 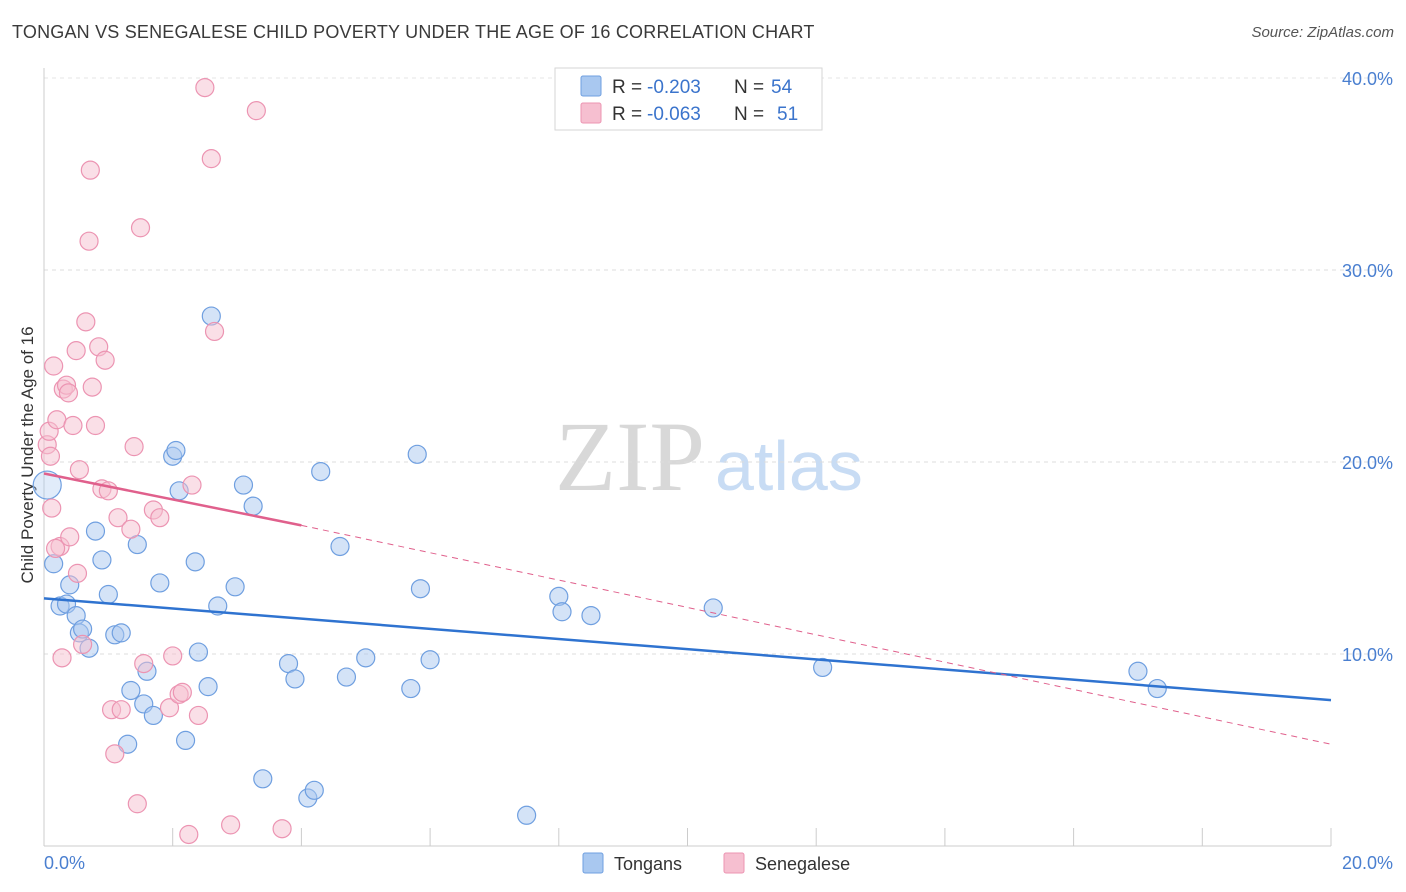 I want to click on tongan-trend-line, so click(x=687, y=649).